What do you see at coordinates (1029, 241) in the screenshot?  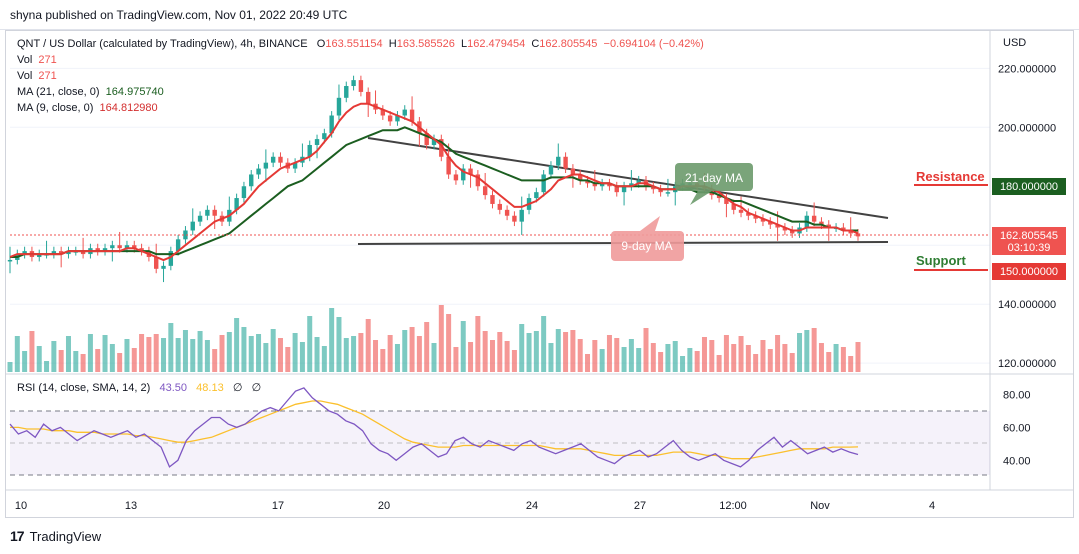 I see `last-price-tag: 162.805545 03:10:39` at bounding box center [1029, 241].